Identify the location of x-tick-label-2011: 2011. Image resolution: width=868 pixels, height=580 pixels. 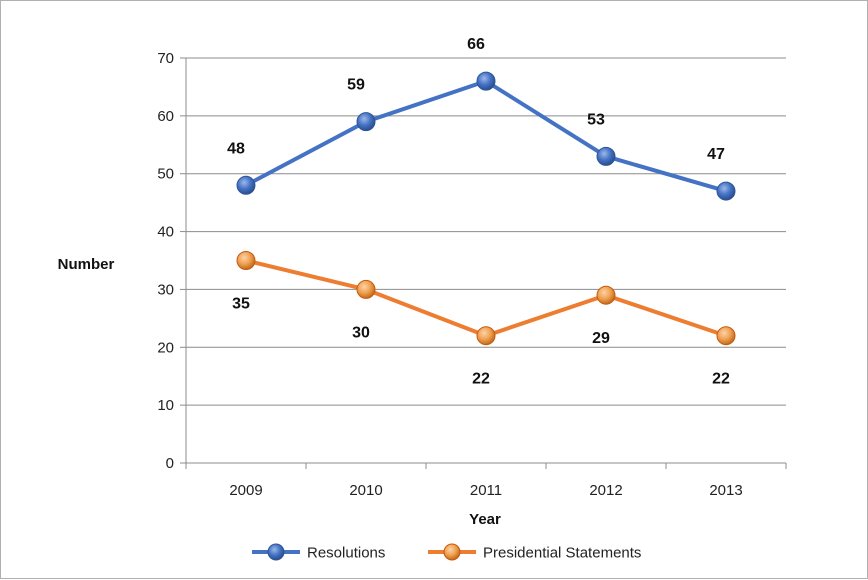
(486, 490).